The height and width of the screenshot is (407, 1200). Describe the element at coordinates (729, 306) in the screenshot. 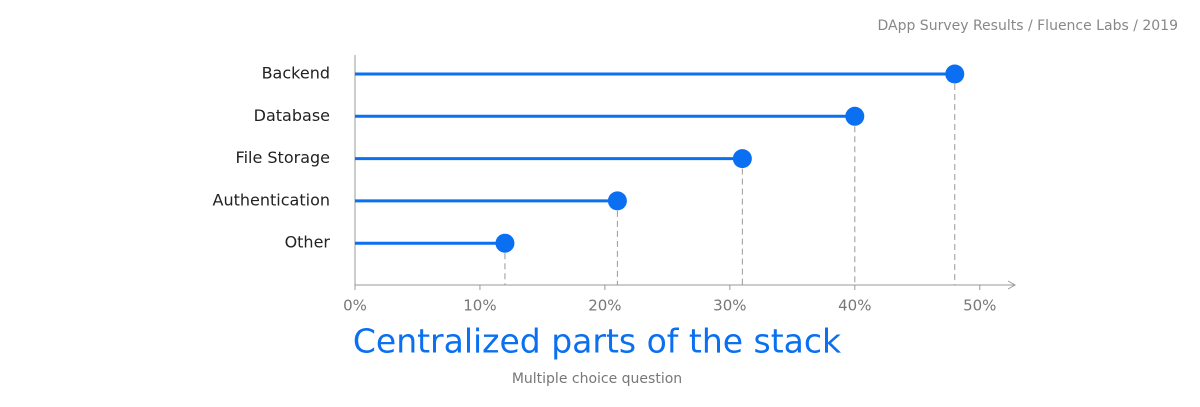

I see `x-tick-label: 30%` at that location.